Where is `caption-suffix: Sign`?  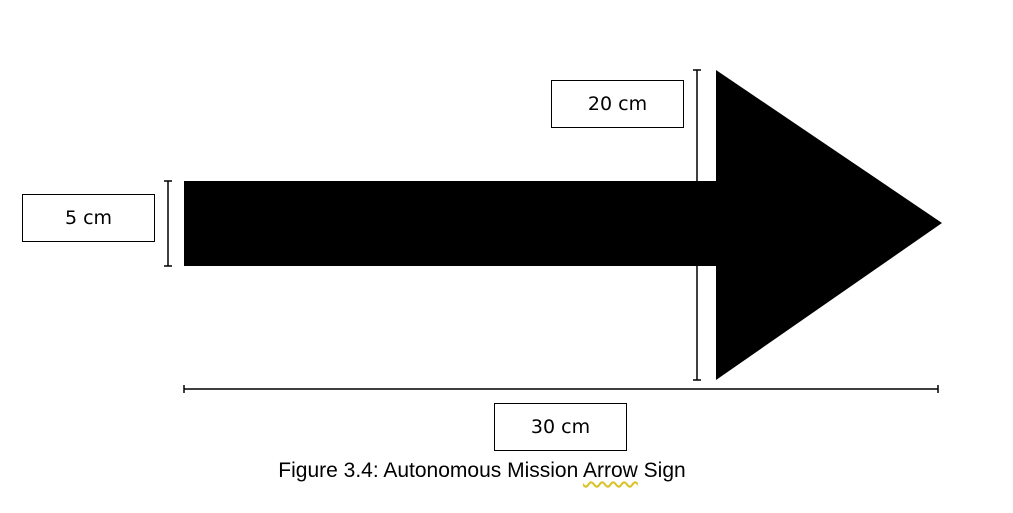 caption-suffix: Sign is located at coordinates (661, 470).